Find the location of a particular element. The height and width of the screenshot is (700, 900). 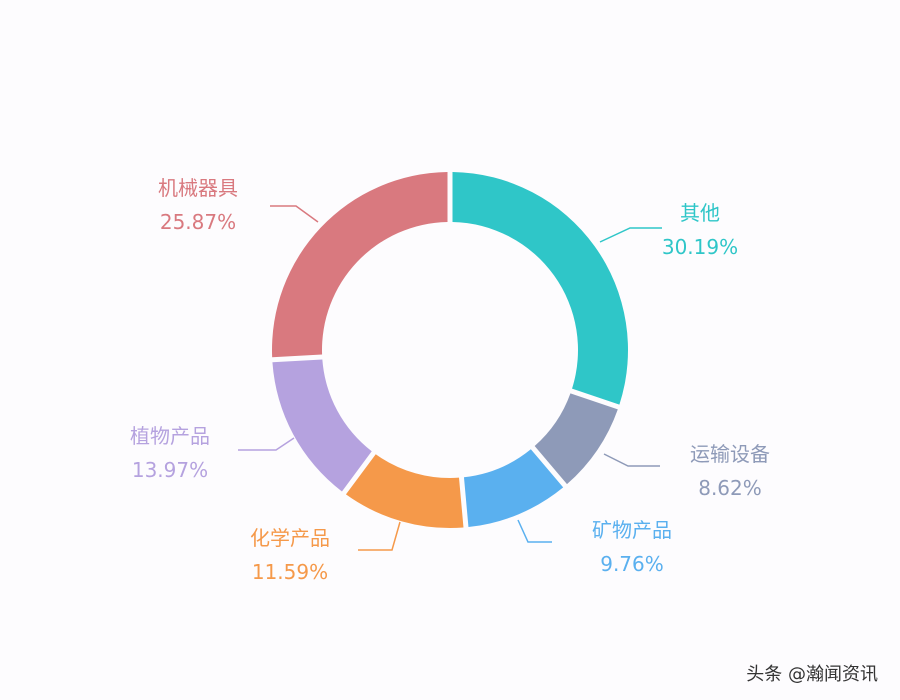

slice-percent-1: 8.62% is located at coordinates (730, 488).